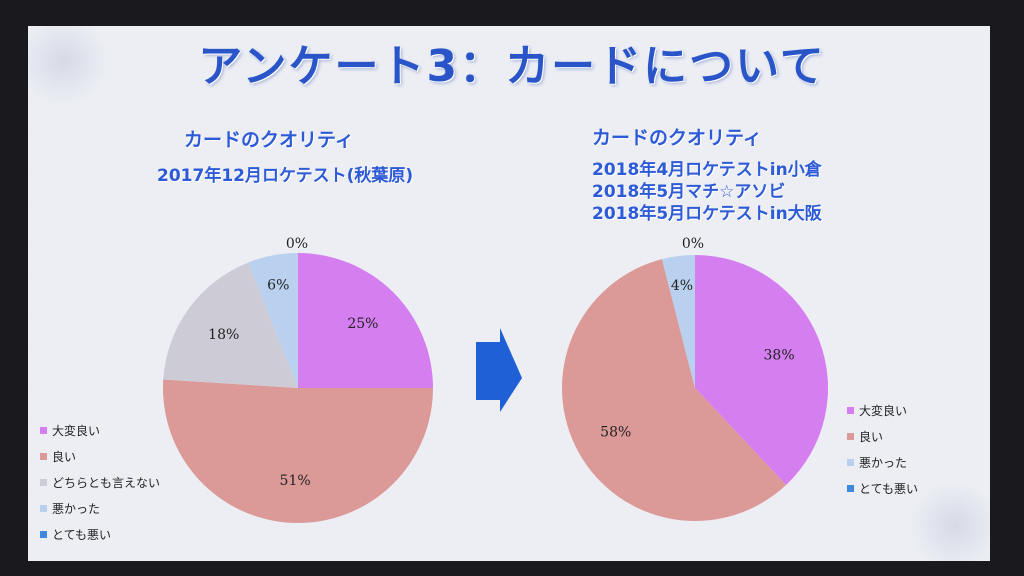  What do you see at coordinates (278, 286) in the screenshot?
I see `pie-data-label: 6%` at bounding box center [278, 286].